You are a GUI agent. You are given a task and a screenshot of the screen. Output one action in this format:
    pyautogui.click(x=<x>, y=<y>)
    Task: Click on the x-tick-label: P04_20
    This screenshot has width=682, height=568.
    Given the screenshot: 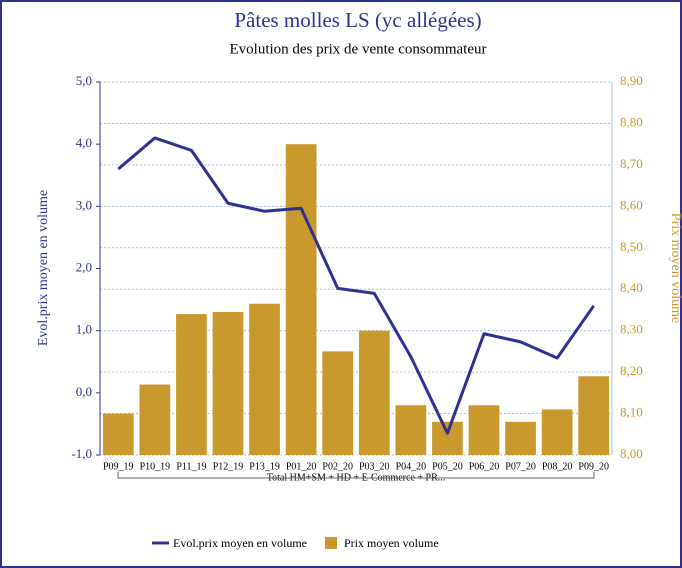 What is the action you would take?
    pyautogui.click(x=411, y=466)
    